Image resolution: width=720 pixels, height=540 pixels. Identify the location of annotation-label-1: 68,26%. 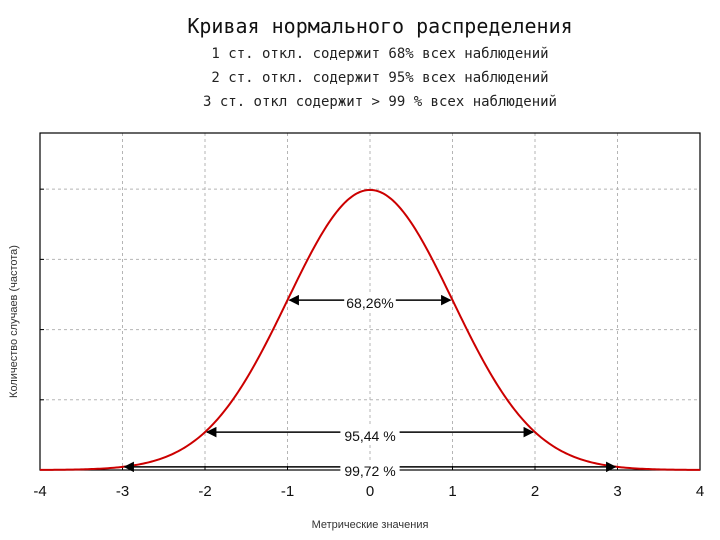
(369, 303).